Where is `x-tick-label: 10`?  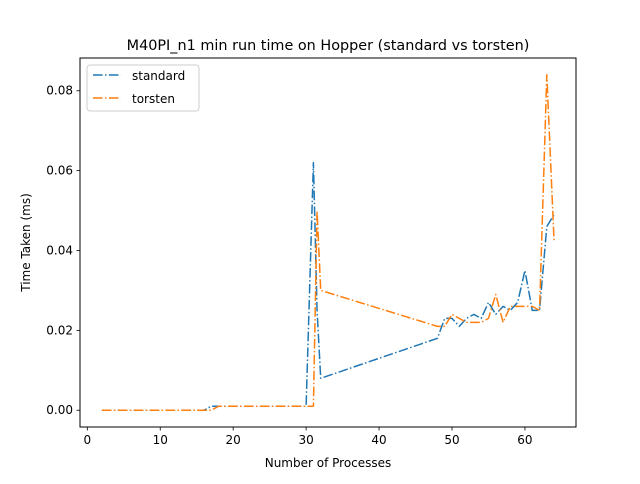
x-tick-label: 10 is located at coordinates (160, 440).